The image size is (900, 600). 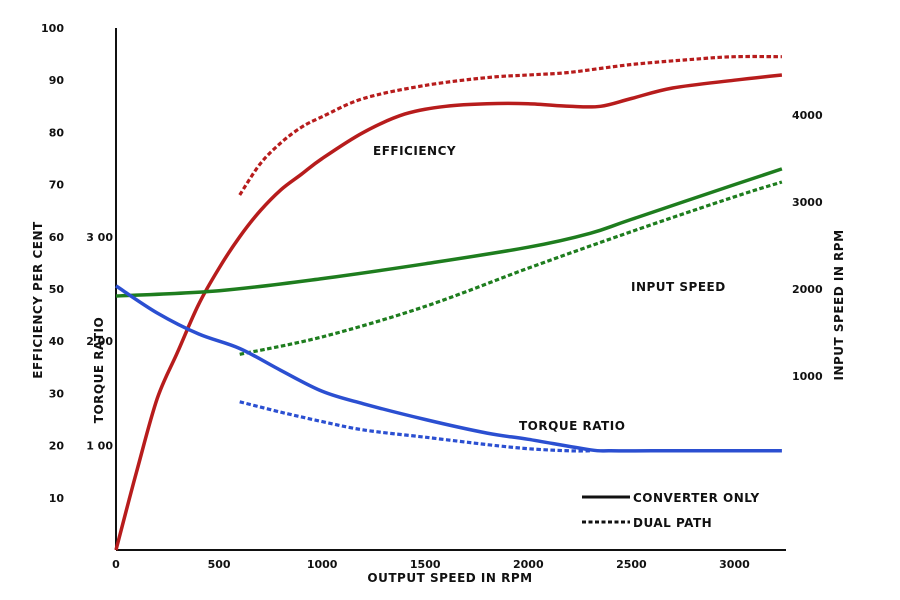 I want to click on efficiency-tick-label: 50, so click(x=57, y=289).